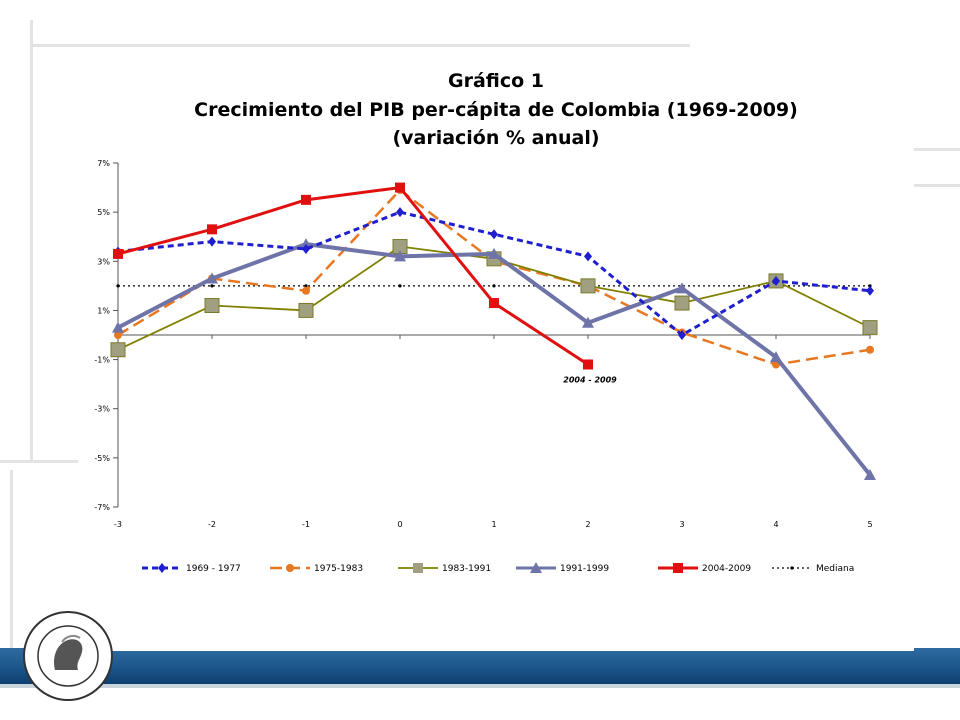  Describe the element at coordinates (835, 569) in the screenshot. I see `legend-label: Mediana` at that location.